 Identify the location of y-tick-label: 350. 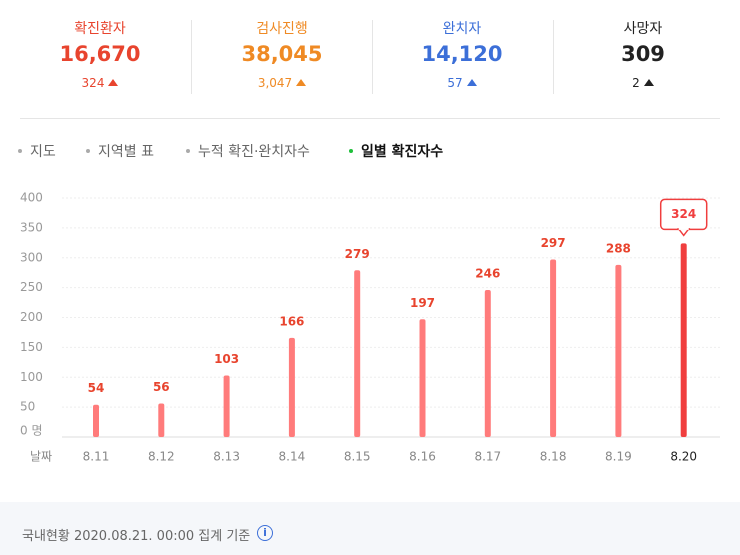
(31, 227).